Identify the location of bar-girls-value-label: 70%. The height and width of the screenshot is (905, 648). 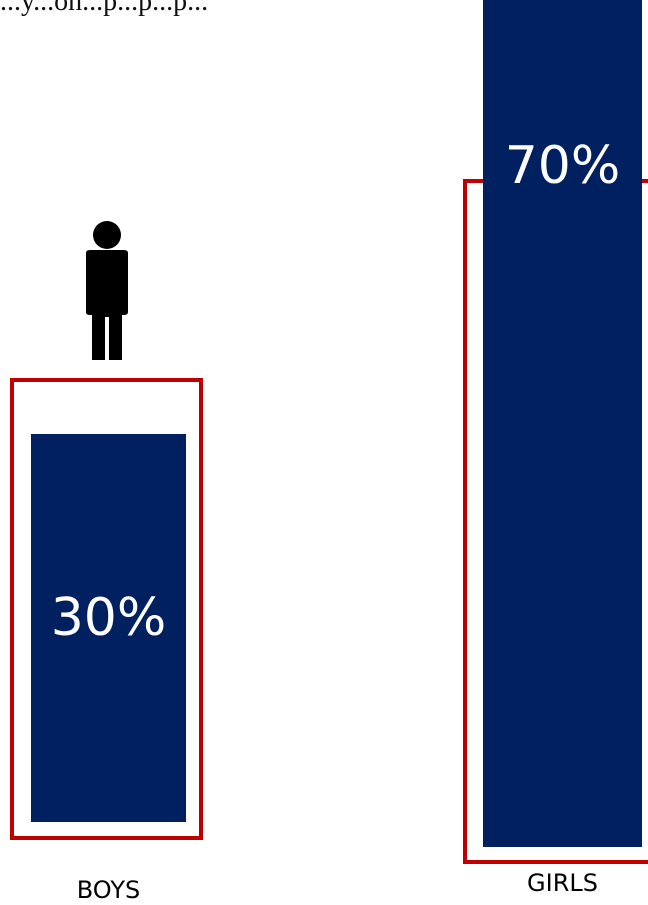
(562, 166).